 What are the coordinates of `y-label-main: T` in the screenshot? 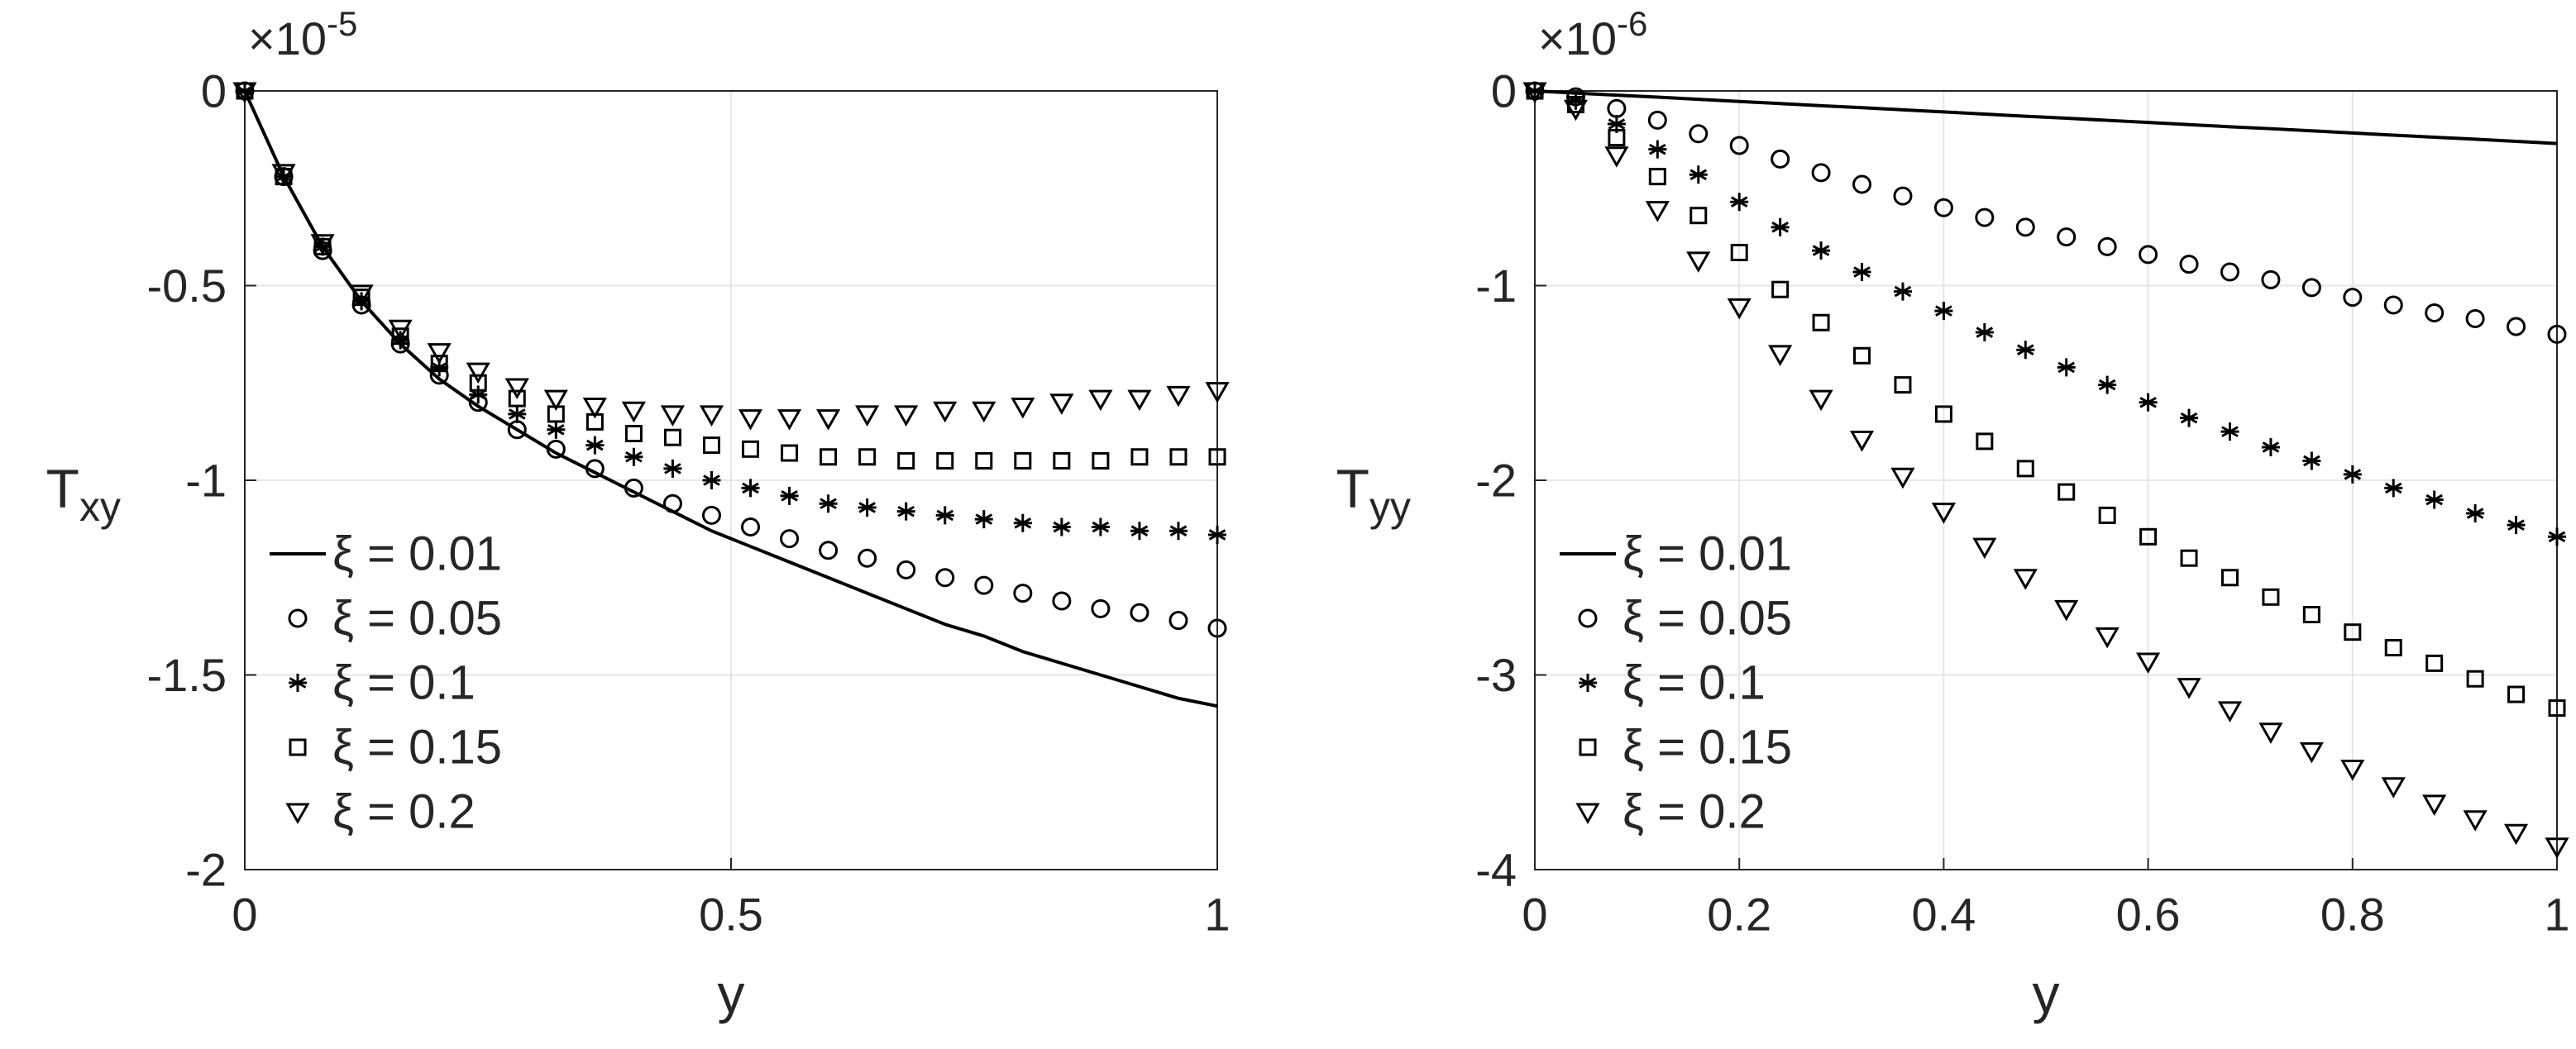 It's located at (1352, 488).